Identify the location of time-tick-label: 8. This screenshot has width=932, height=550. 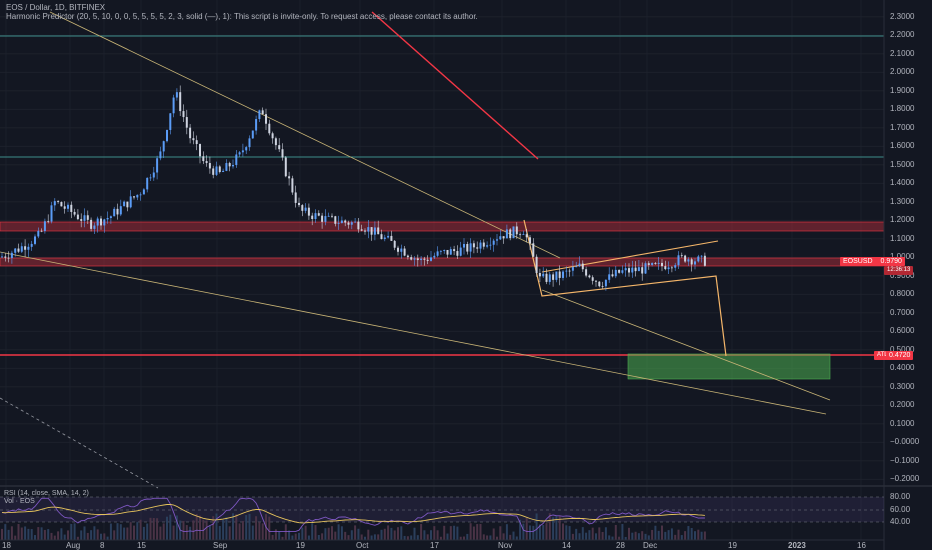
(102, 545).